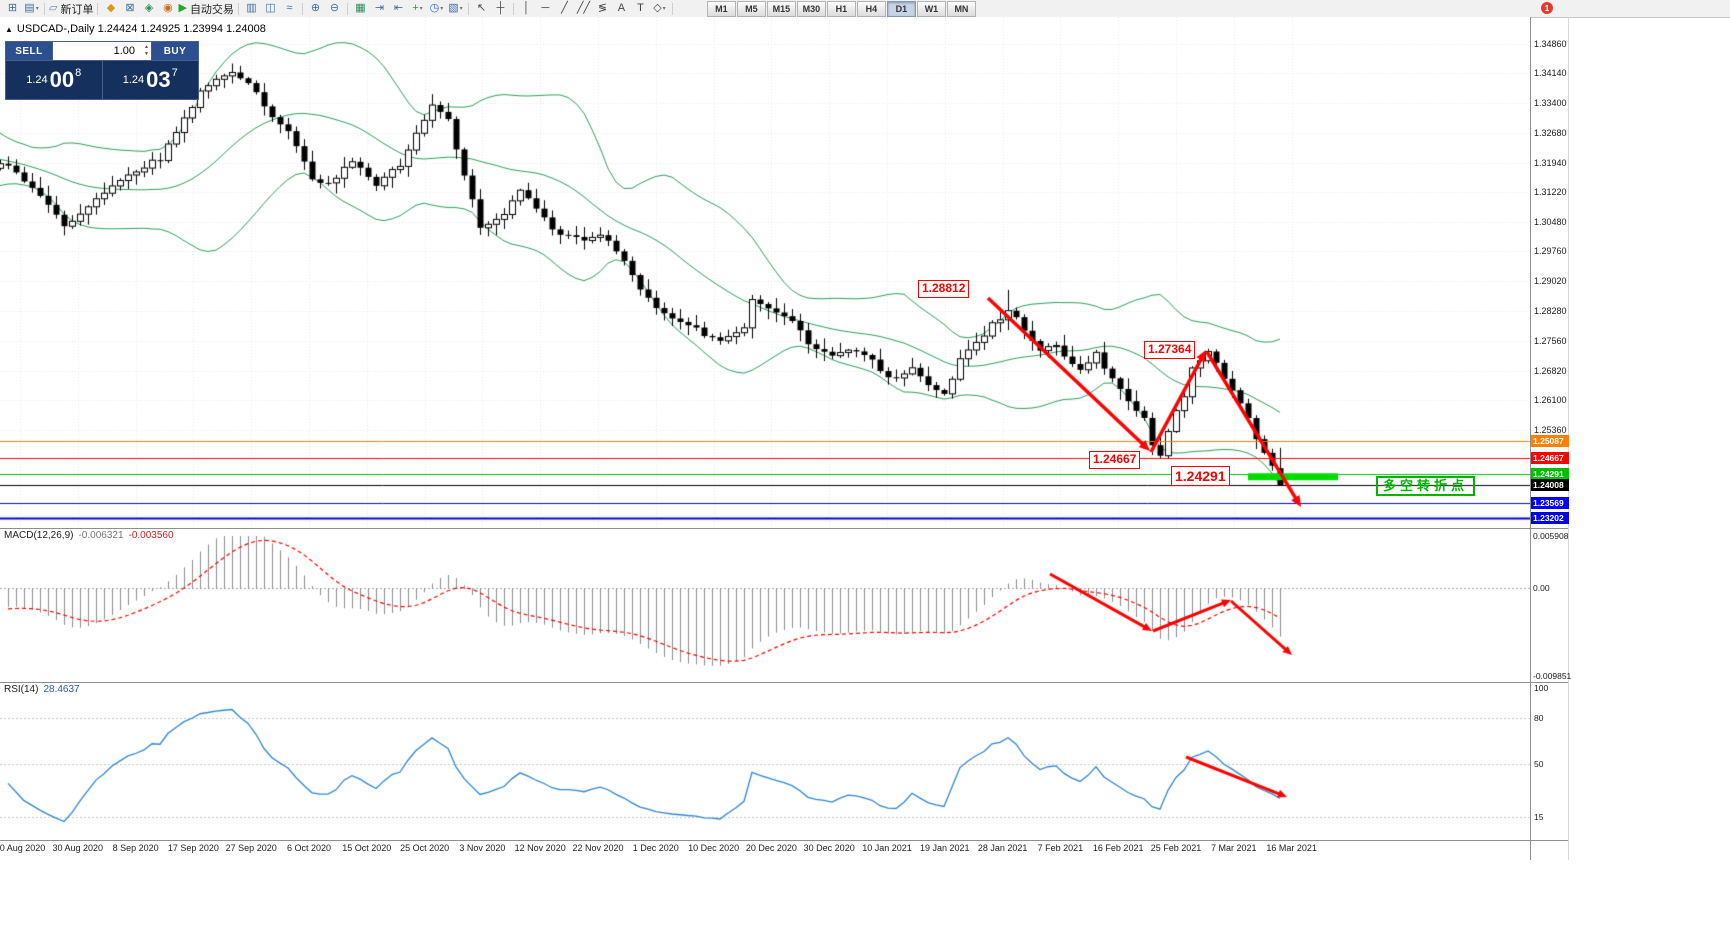 Image resolution: width=1730 pixels, height=944 pixels. Describe the element at coordinates (887, 848) in the screenshot. I see `x-axis-date: 10 Jan 2021` at that location.